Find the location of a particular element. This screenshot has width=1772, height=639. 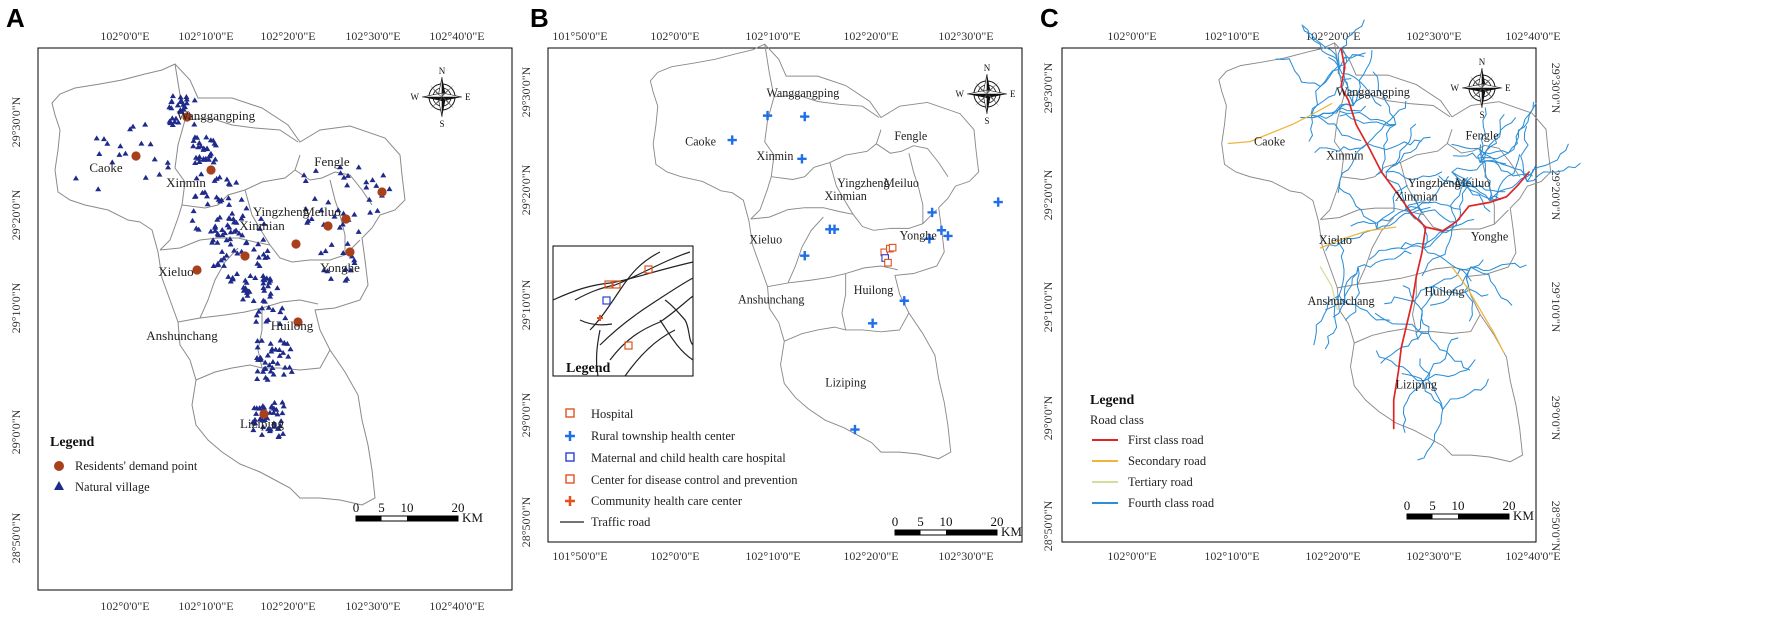

y-tick: 29°10'0"N is located at coordinates (526, 304).